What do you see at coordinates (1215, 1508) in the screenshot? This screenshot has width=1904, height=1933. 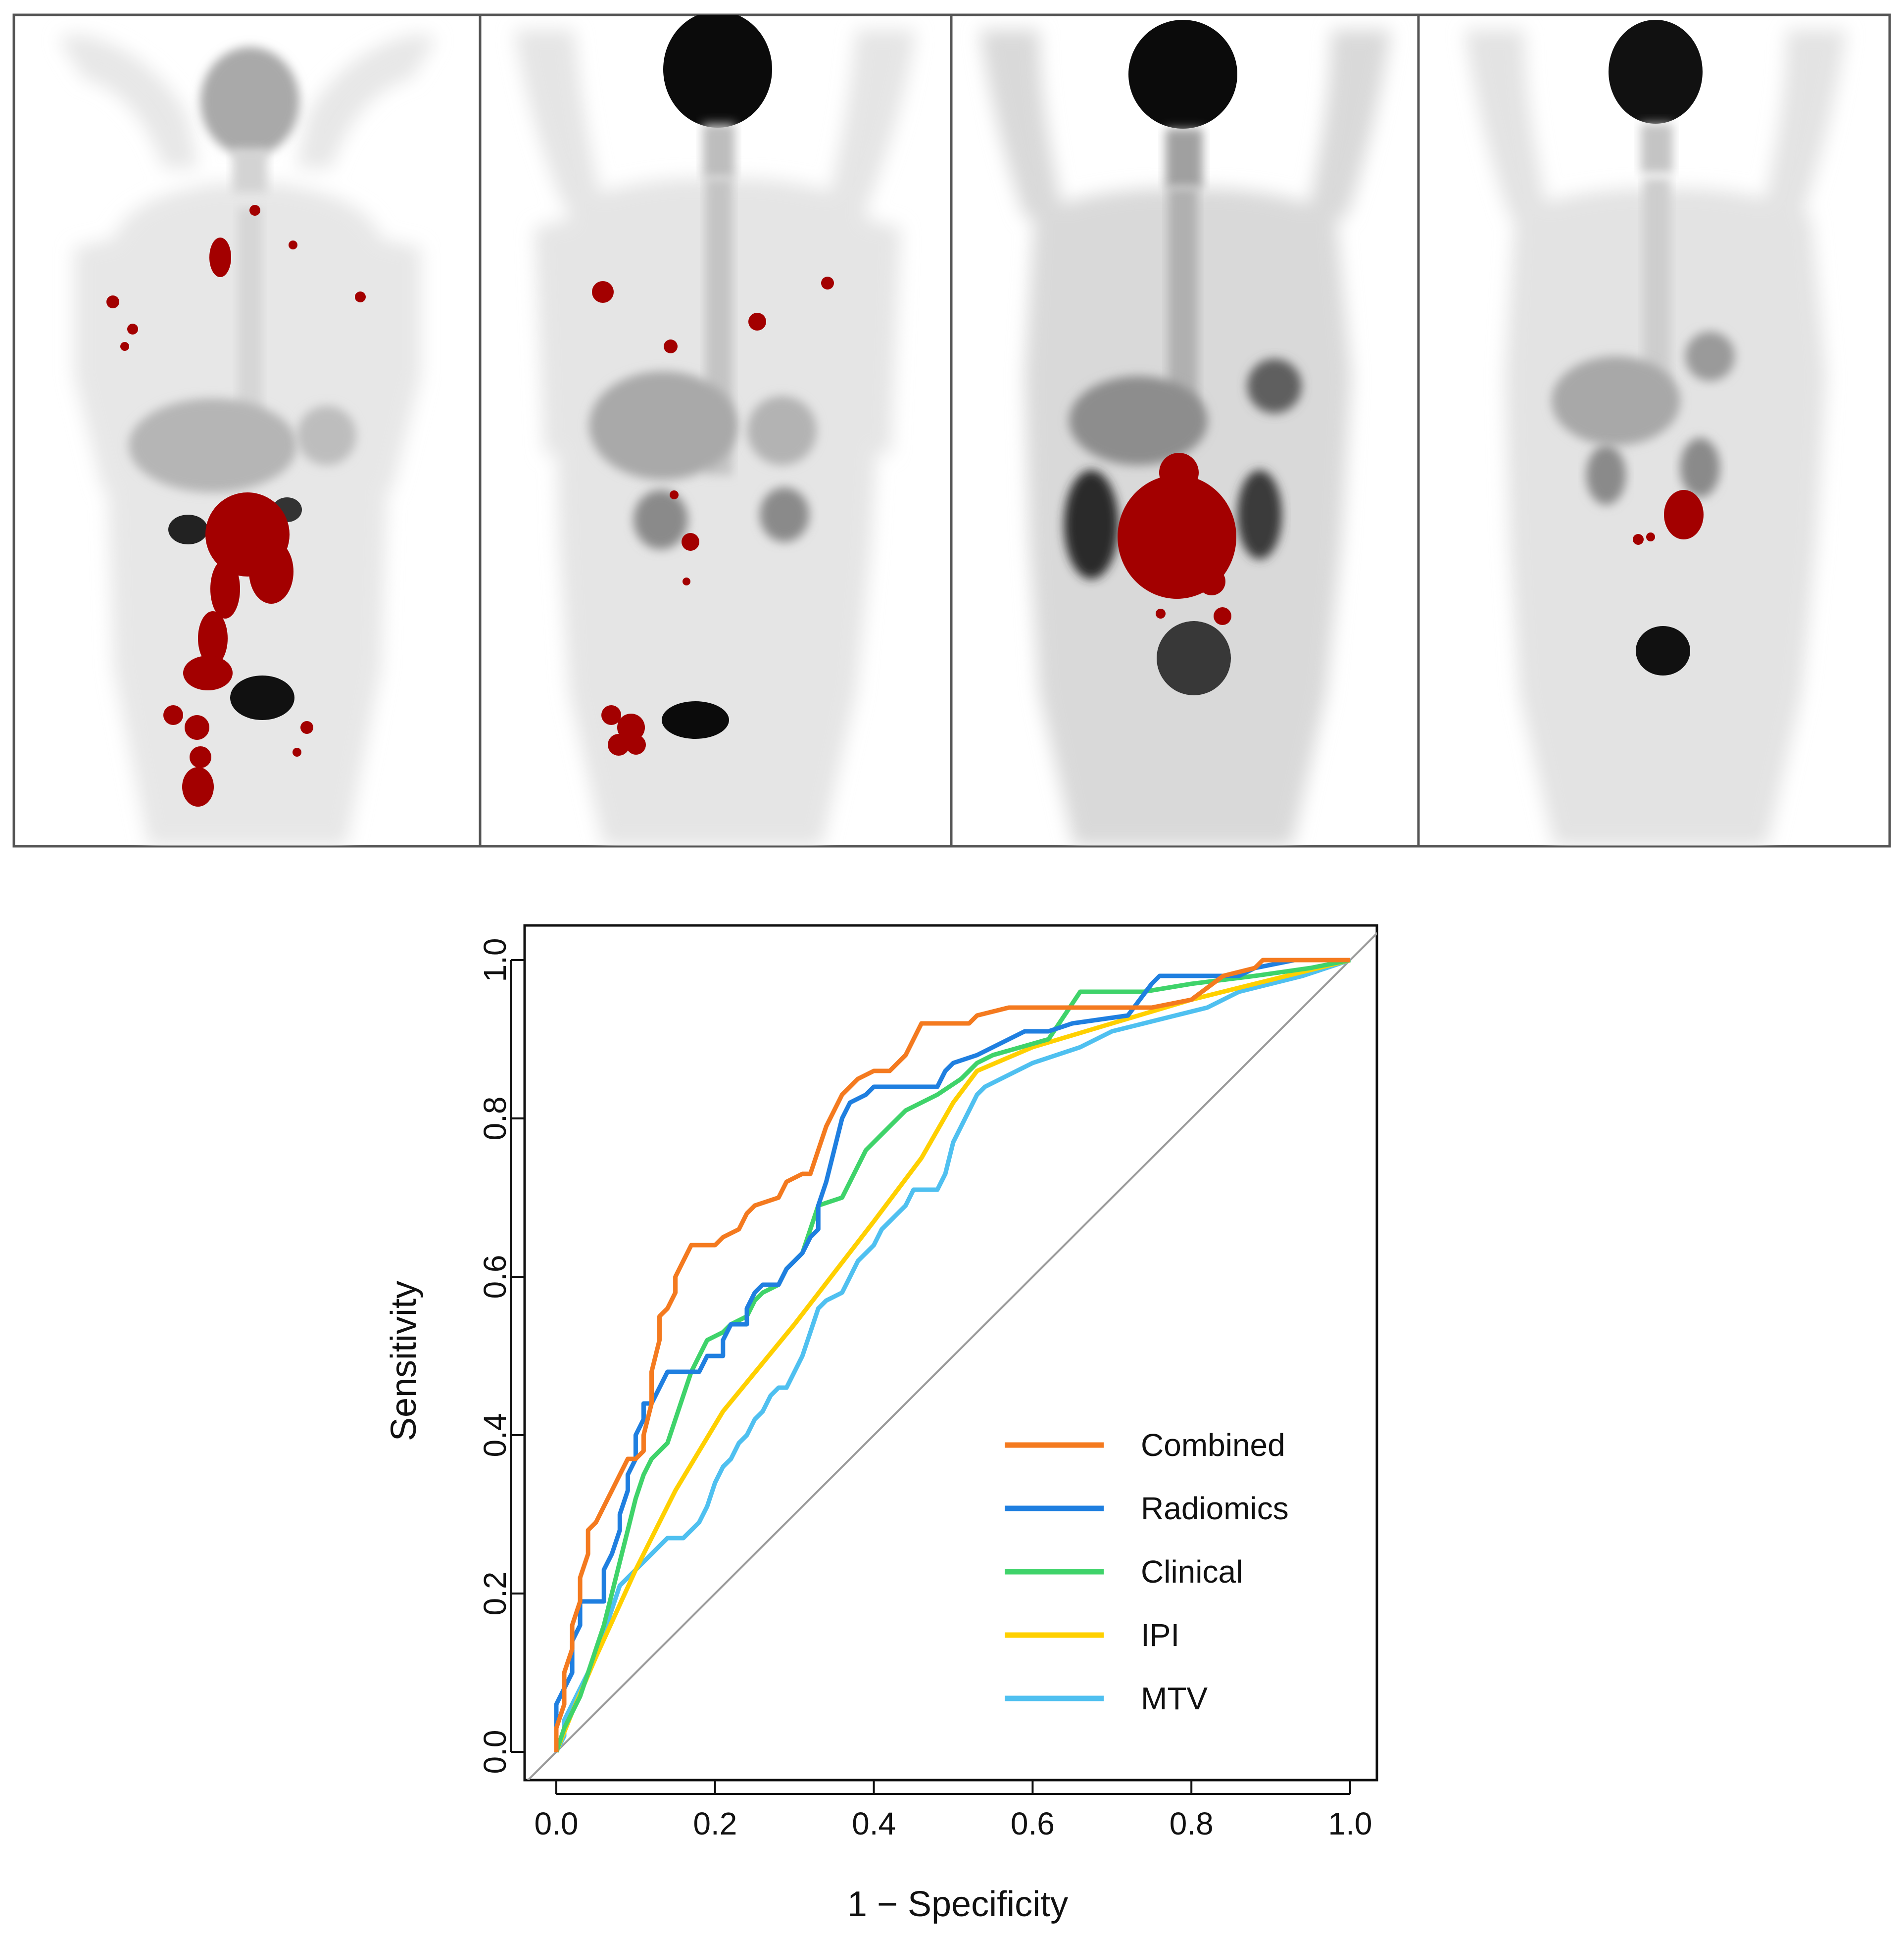 I see `legend-label-radiomics: Radiomics` at bounding box center [1215, 1508].